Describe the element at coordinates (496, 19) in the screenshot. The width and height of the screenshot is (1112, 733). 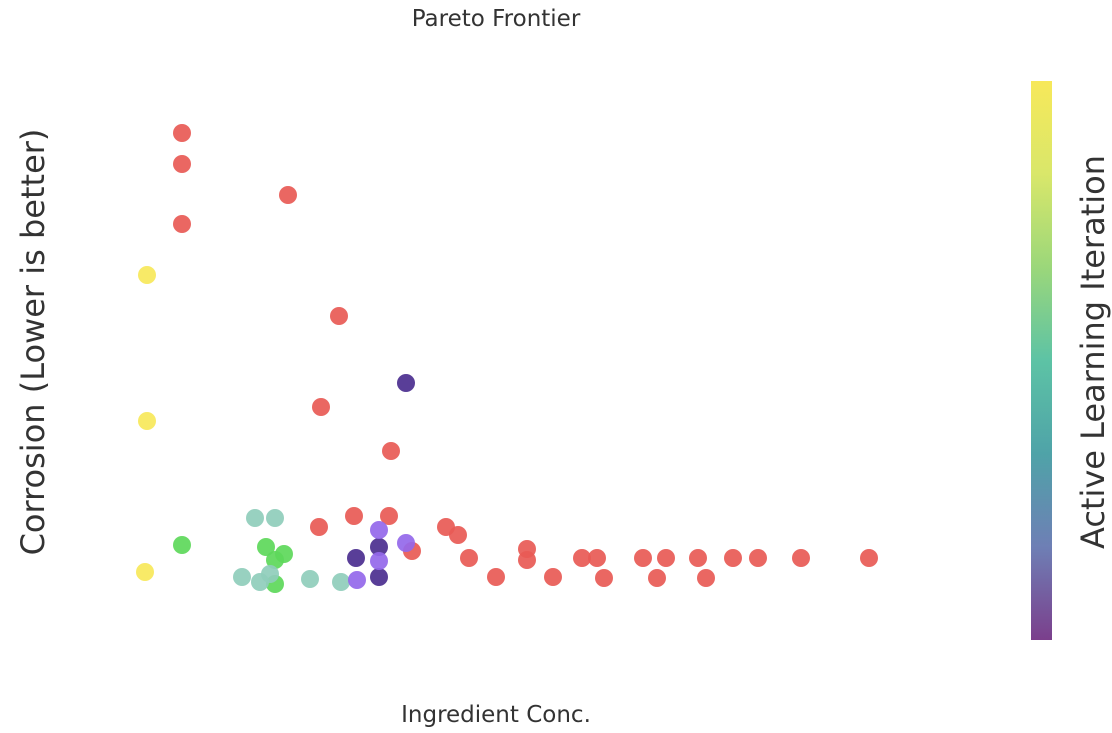
I see `chart-title: Pareto Frontier` at that location.